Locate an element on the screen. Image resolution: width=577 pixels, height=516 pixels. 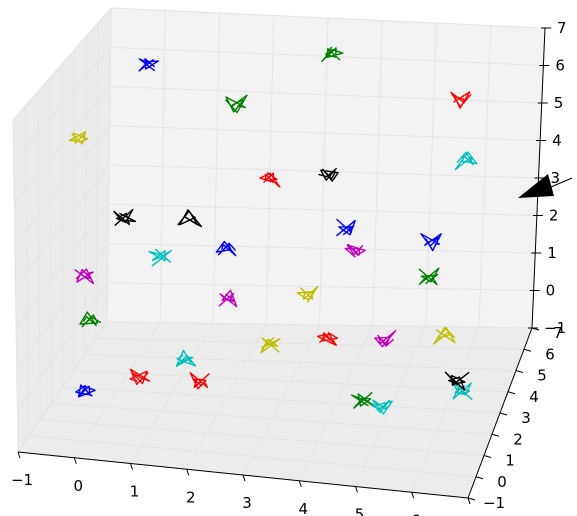
z-tick-label: 2 is located at coordinates (554, 216).